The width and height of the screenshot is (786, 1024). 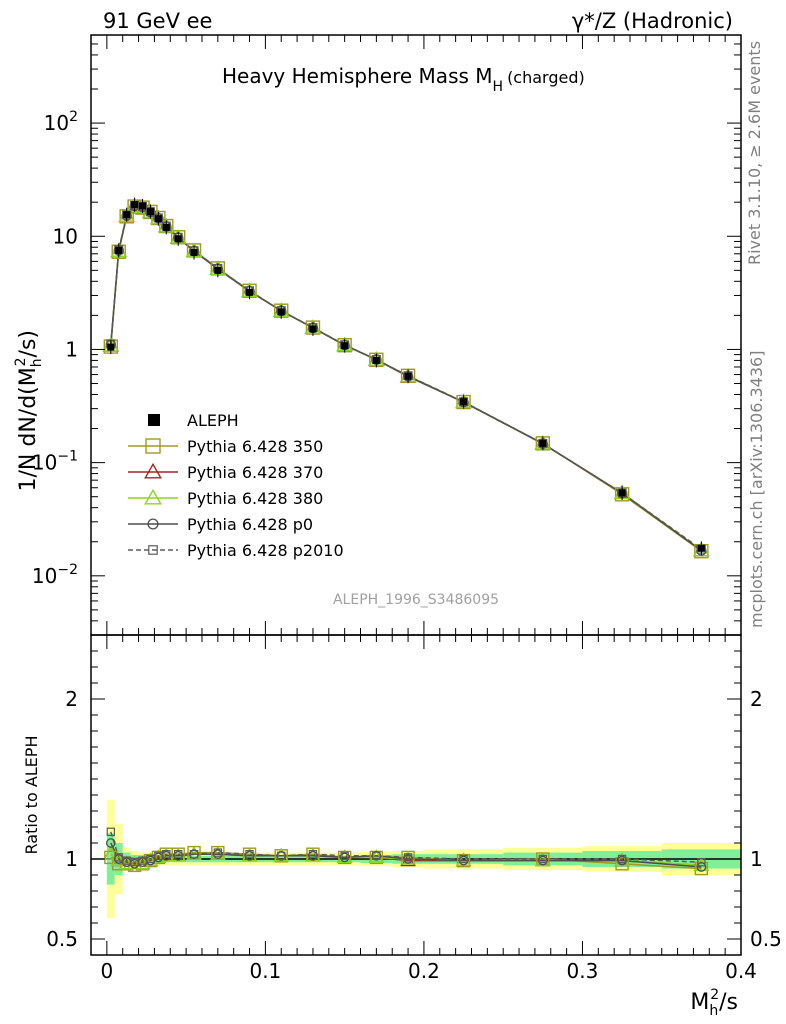 I want to click on rivet-label: Rivet 3.1.10, ≥ 2.6M events, so click(x=754, y=153).